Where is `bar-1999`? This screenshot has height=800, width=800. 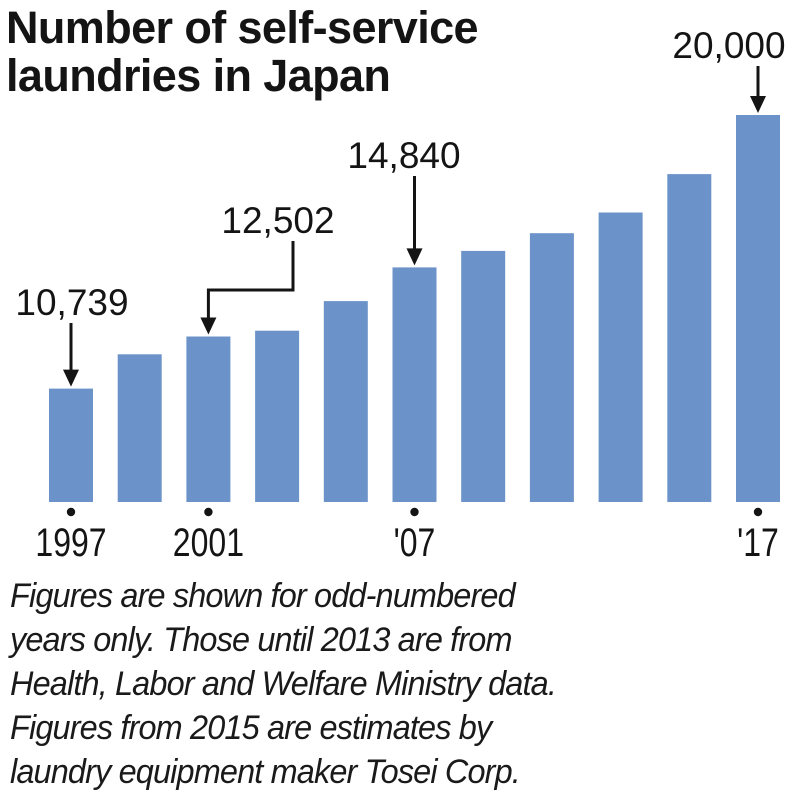 bar-1999 is located at coordinates (139, 428).